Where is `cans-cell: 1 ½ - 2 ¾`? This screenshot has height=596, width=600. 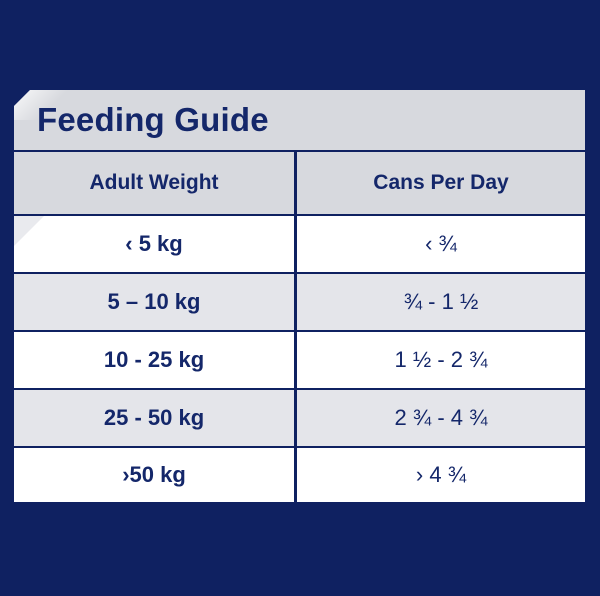
cans-cell: 1 ½ - 2 ¾ is located at coordinates (441, 360).